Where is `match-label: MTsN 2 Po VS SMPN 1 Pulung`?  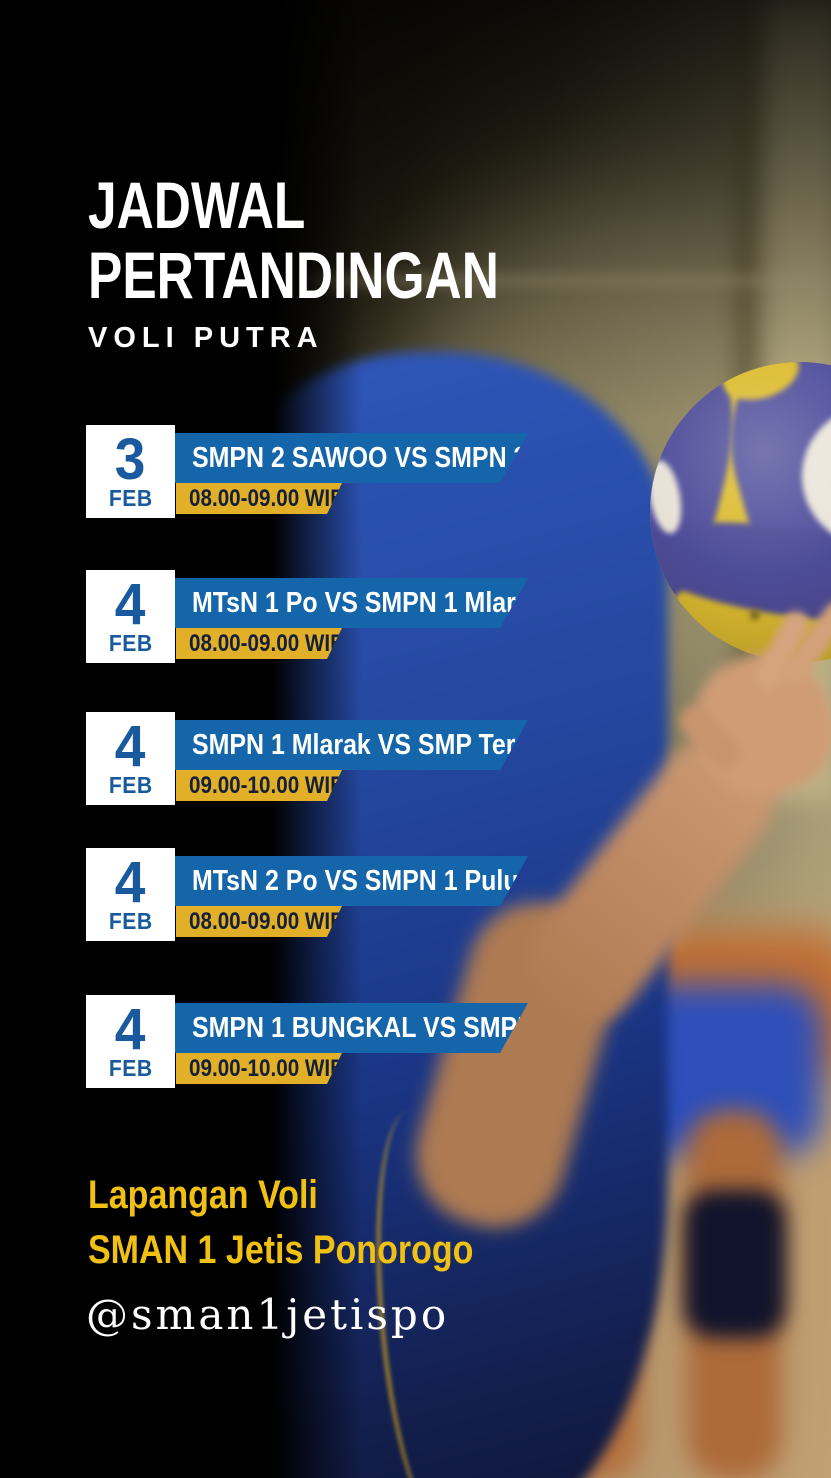 match-label: MTsN 2 Po VS SMPN 1 Pulung is located at coordinates (371, 881).